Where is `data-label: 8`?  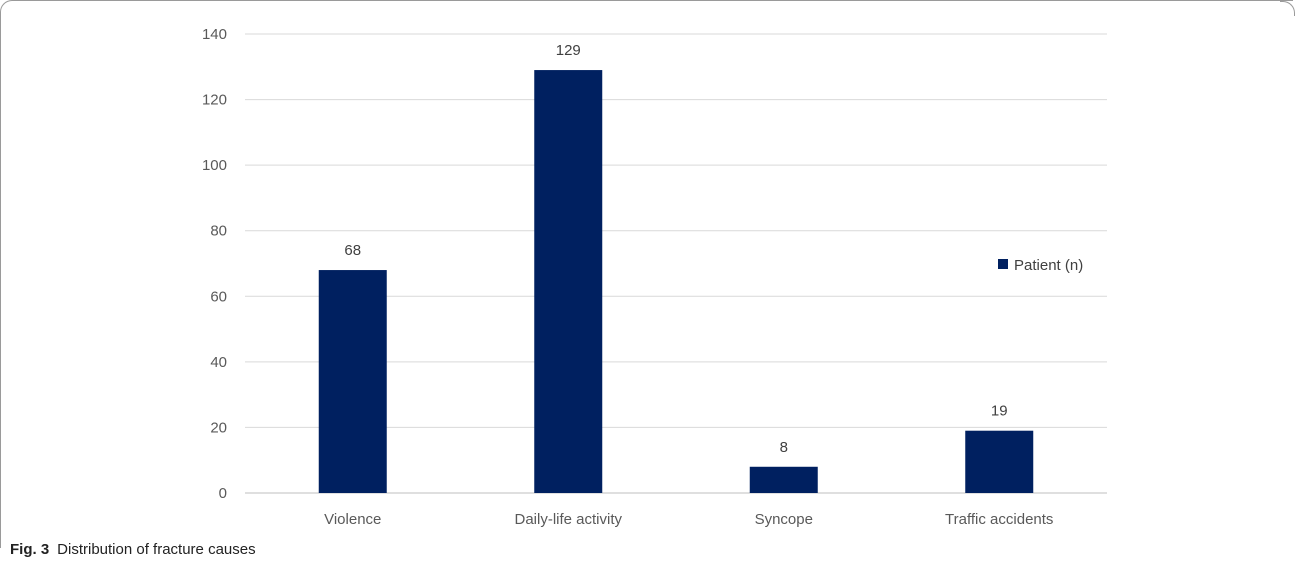 data-label: 8 is located at coordinates (784, 447).